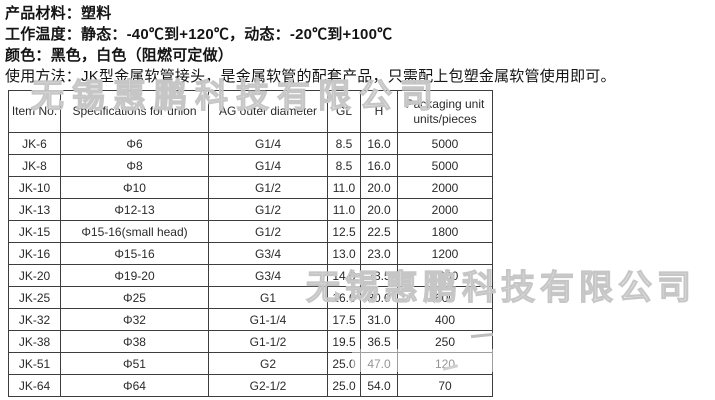  Describe the element at coordinates (379, 231) in the screenshot. I see `table-cell: 22.5` at that location.